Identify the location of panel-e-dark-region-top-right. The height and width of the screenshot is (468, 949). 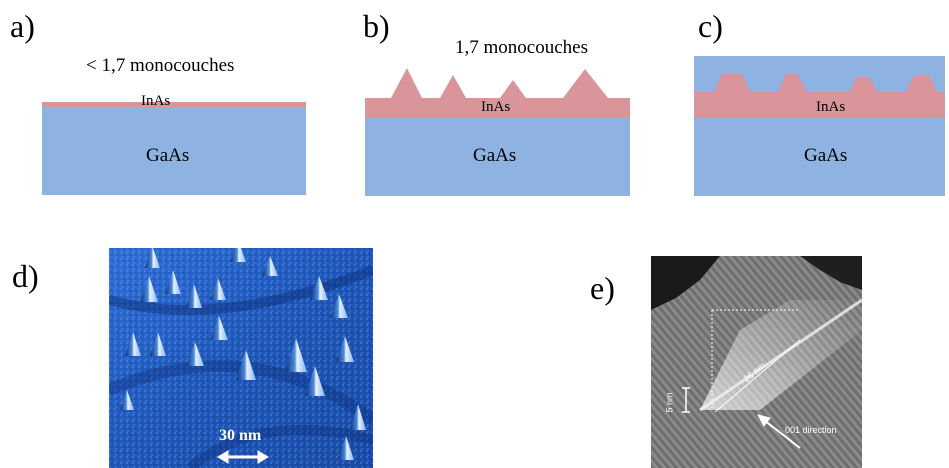
(831, 273).